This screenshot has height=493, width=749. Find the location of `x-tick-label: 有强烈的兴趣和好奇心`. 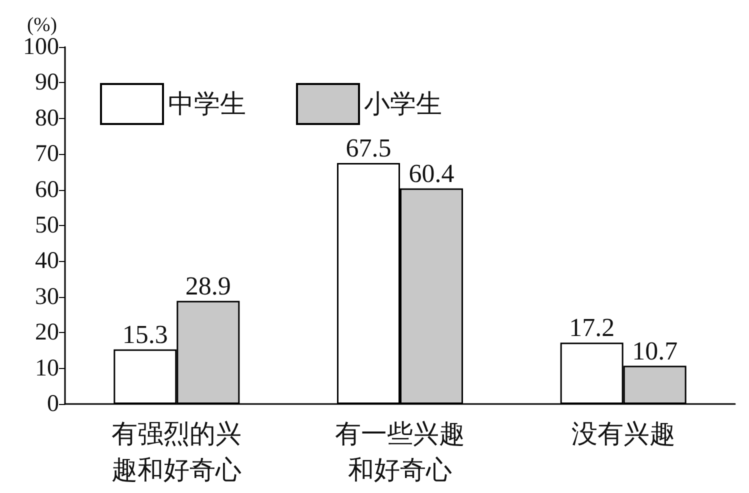

x-tick-label: 有强烈的兴趣和好奇心 is located at coordinates (177, 452).